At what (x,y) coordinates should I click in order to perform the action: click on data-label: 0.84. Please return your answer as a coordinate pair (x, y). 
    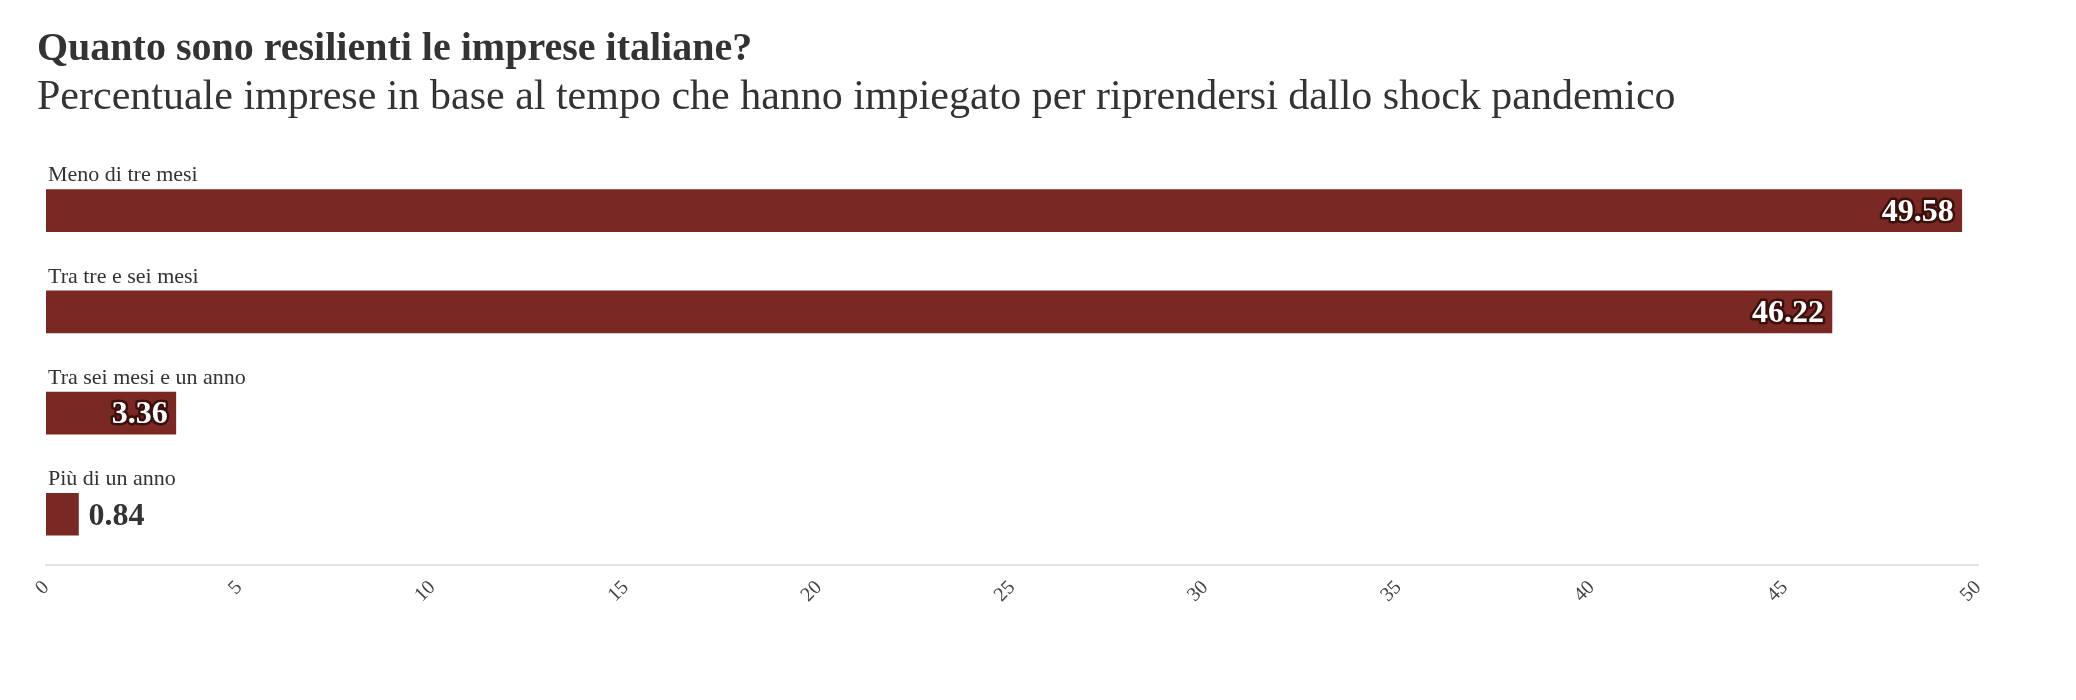
    Looking at the image, I should click on (116, 513).